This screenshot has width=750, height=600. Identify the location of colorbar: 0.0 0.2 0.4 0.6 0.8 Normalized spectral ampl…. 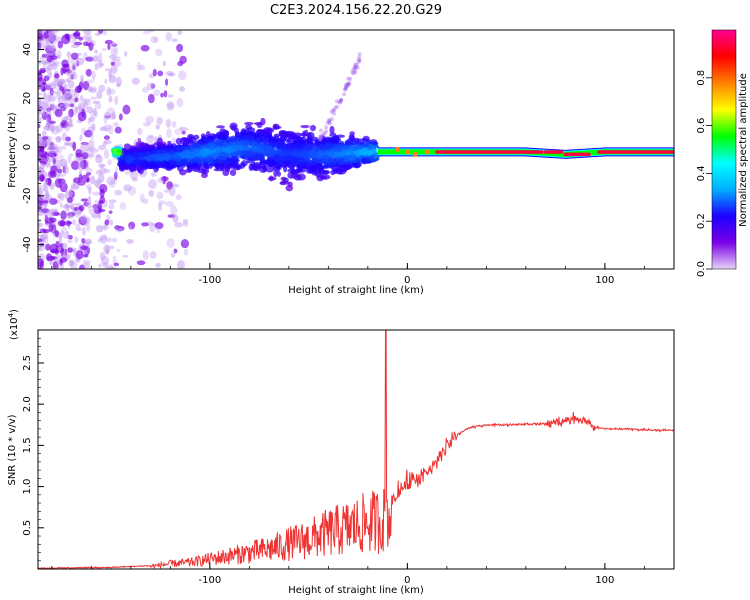
(722, 153).